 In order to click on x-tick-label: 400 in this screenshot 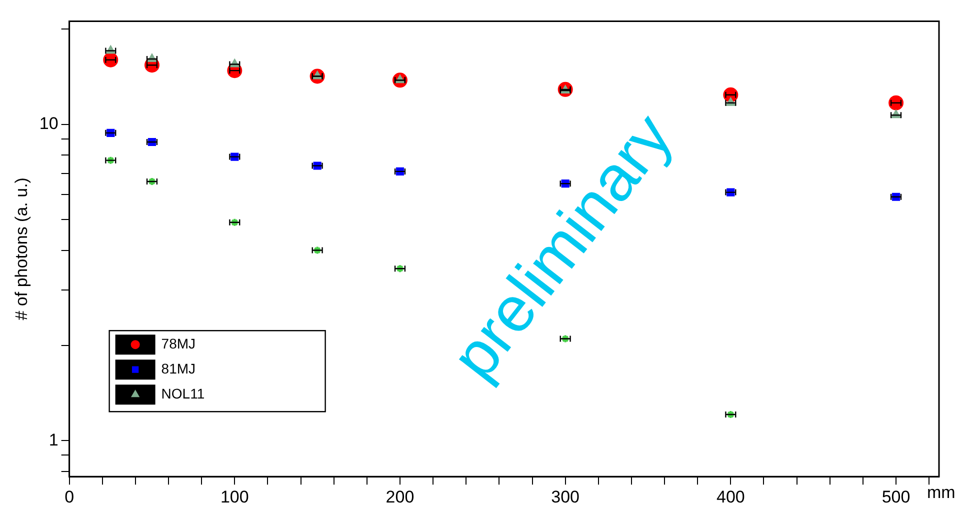, I will do `click(730, 496)`.